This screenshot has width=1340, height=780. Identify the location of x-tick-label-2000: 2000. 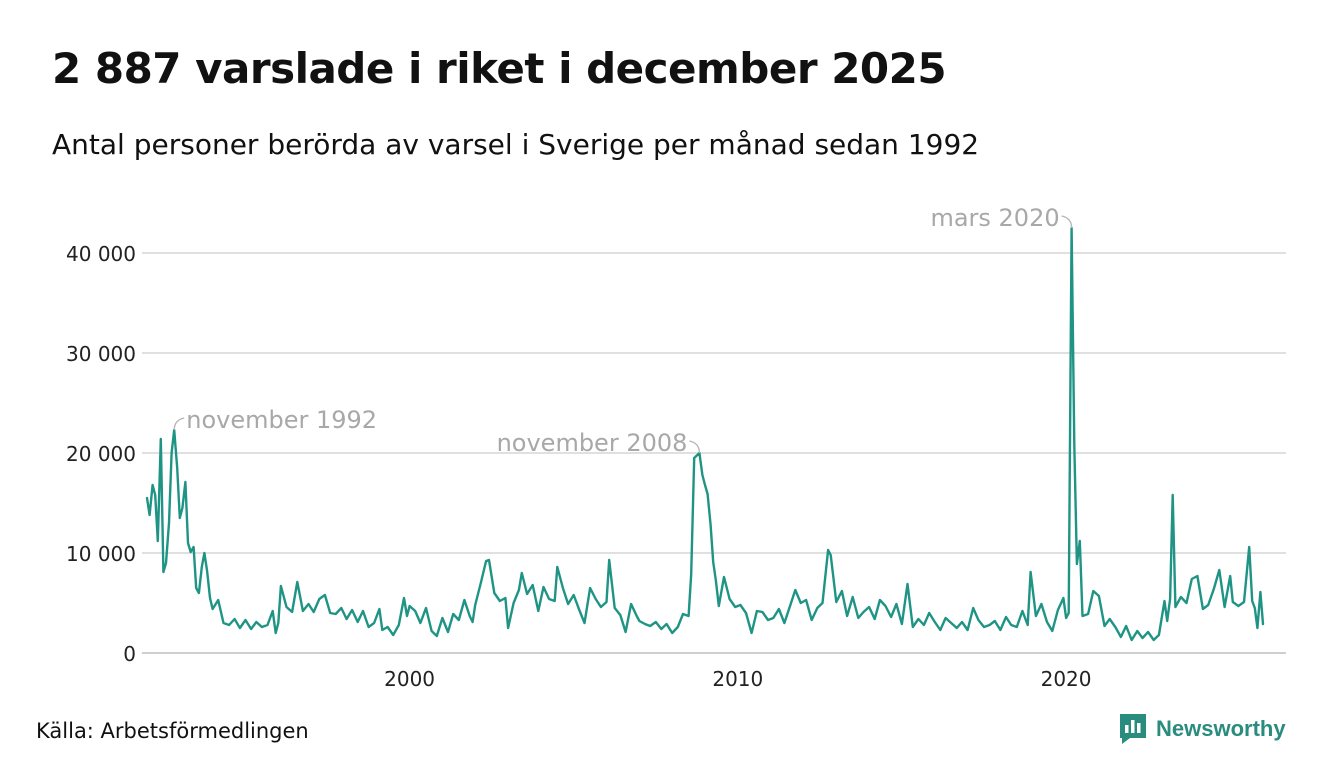
(409, 679).